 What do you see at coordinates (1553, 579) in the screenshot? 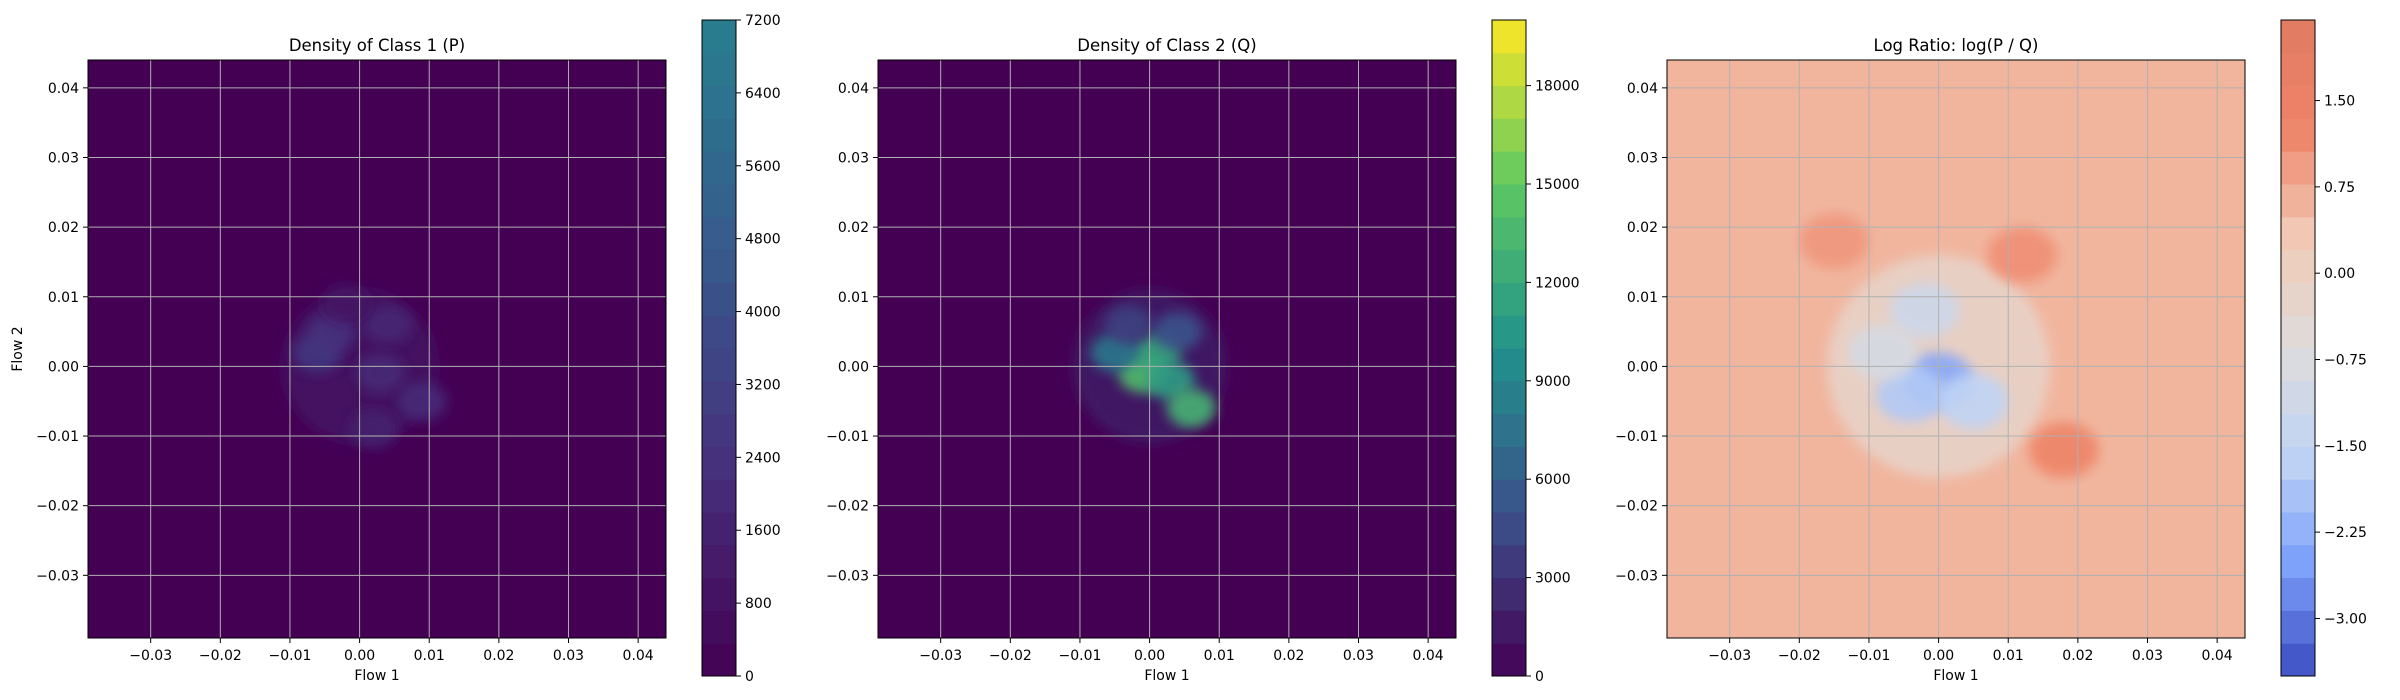
I see `colorbar-tick-label: 3000` at bounding box center [1553, 579].